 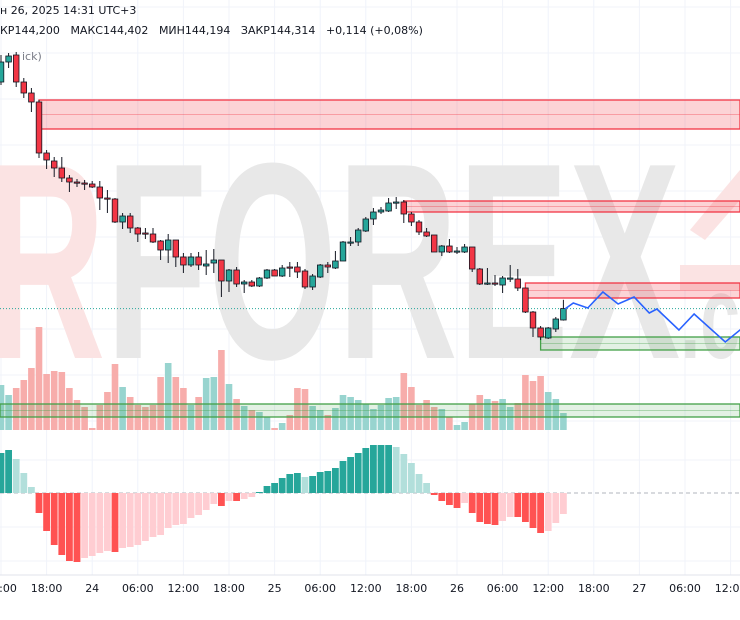 I want to click on close-value: ЗАКР144,314, so click(x=278, y=30).